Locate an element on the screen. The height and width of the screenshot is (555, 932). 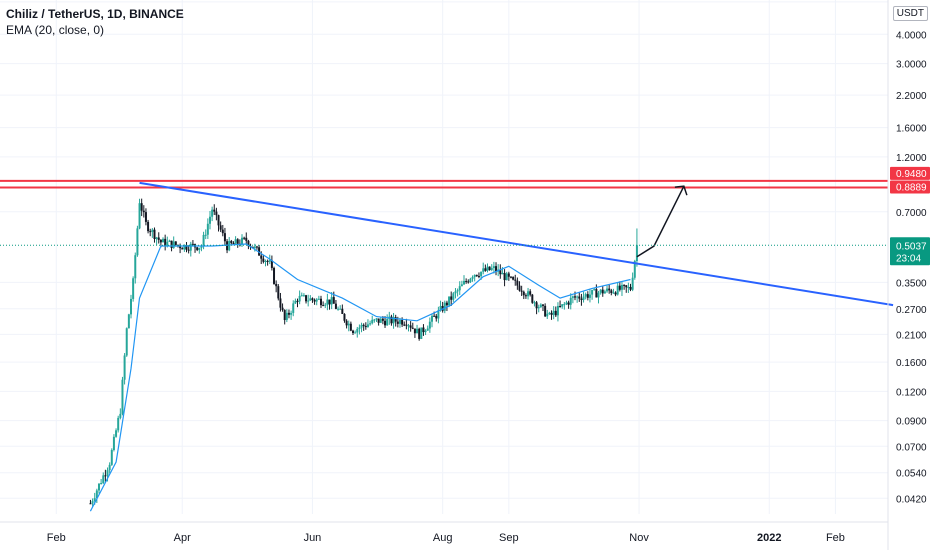
projection-arrow is located at coordinates (660, 221).